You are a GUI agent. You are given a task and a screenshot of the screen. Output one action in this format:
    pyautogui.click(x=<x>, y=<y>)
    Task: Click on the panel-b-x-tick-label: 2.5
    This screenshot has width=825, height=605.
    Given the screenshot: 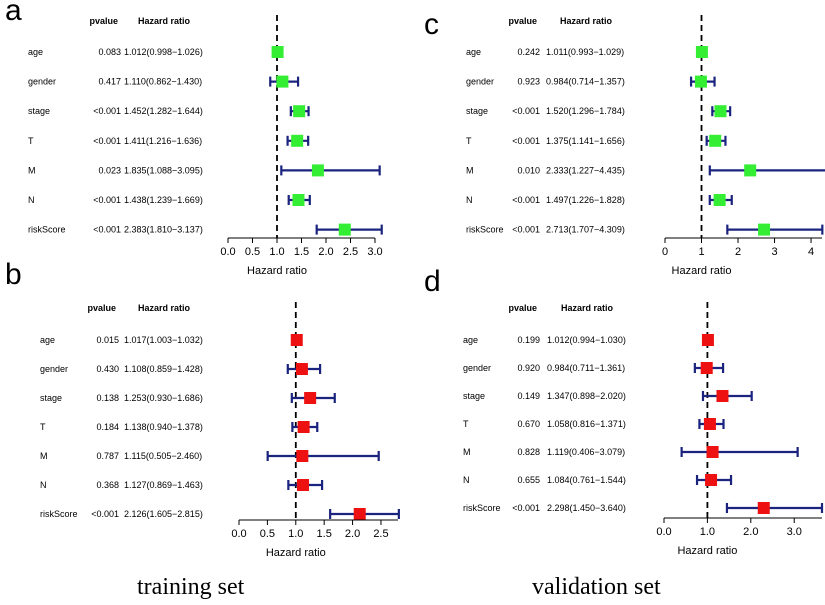 What is the action you would take?
    pyautogui.click(x=380, y=534)
    